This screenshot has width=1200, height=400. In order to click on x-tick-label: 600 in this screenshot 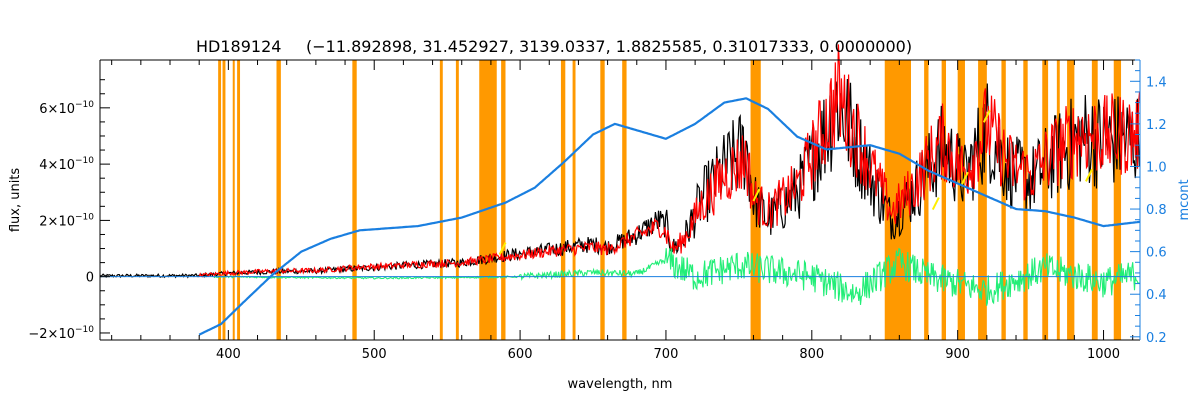, I will do `click(520, 354)`.